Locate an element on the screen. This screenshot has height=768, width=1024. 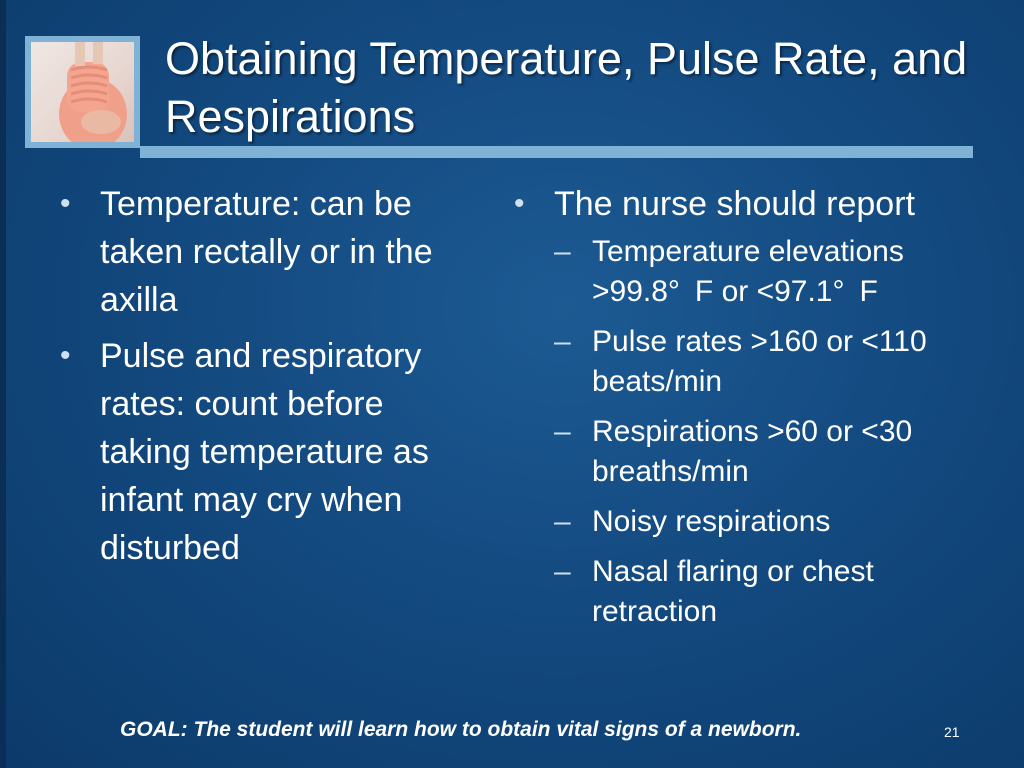
sub-item-text: Respirations >60 or <30 breaths/min is located at coordinates (752, 451).